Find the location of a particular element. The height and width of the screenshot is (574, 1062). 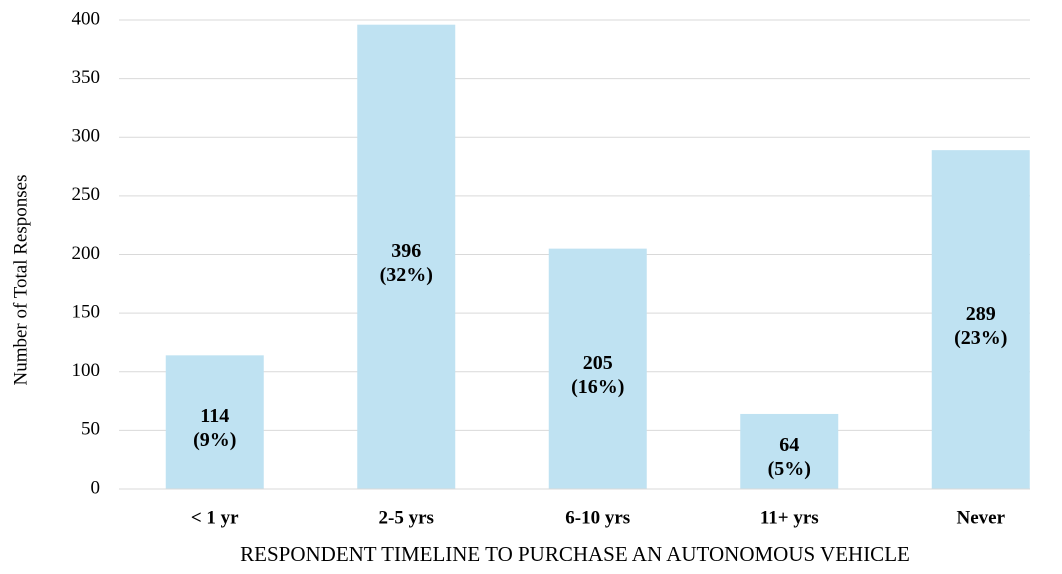

value-label: 289 (23%) is located at coordinates (981, 325).